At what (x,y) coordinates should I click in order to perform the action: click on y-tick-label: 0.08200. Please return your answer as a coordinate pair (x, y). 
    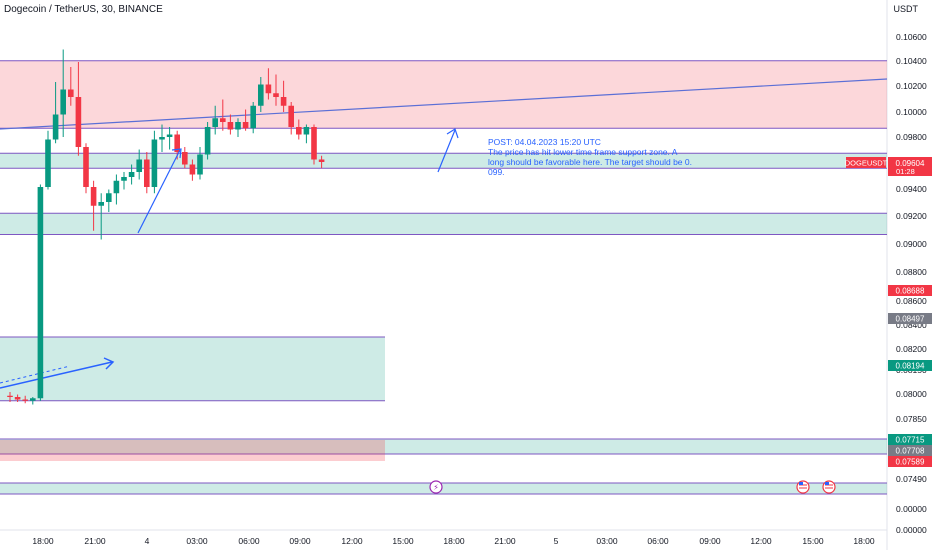
    Looking at the image, I should click on (911, 349).